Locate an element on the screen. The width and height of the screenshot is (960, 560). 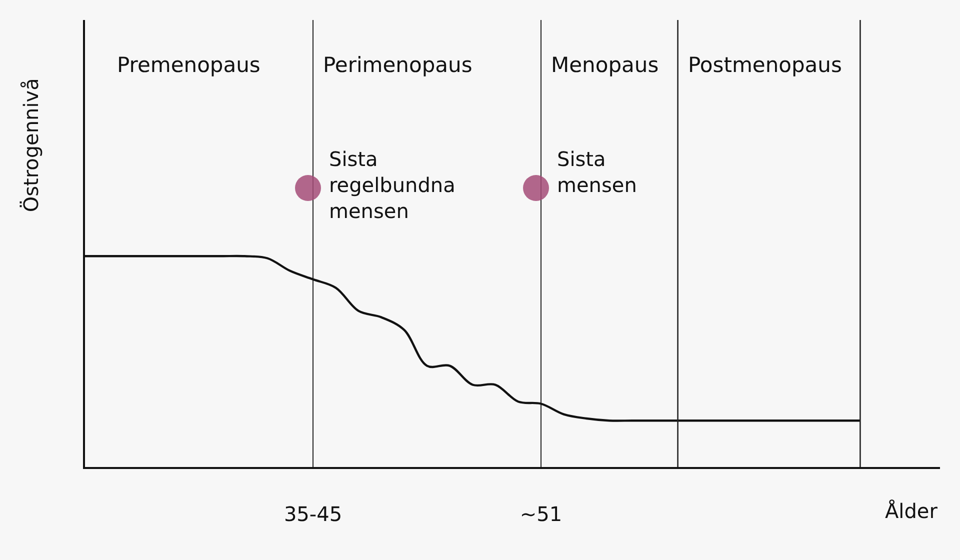
text: Menopaus is located at coordinates (605, 65).